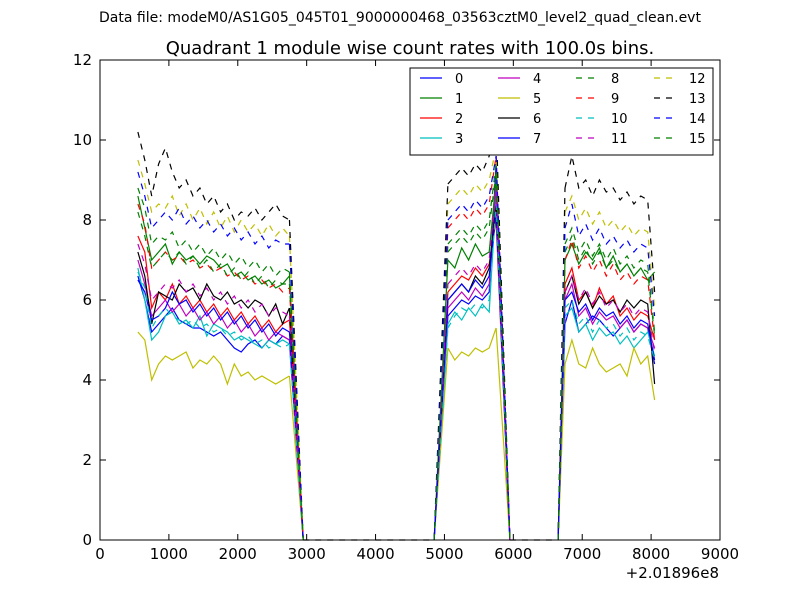 The height and width of the screenshot is (600, 800). What do you see at coordinates (672, 573) in the screenshot?
I see `x-axis-offset-label: +2.01896e8` at bounding box center [672, 573].